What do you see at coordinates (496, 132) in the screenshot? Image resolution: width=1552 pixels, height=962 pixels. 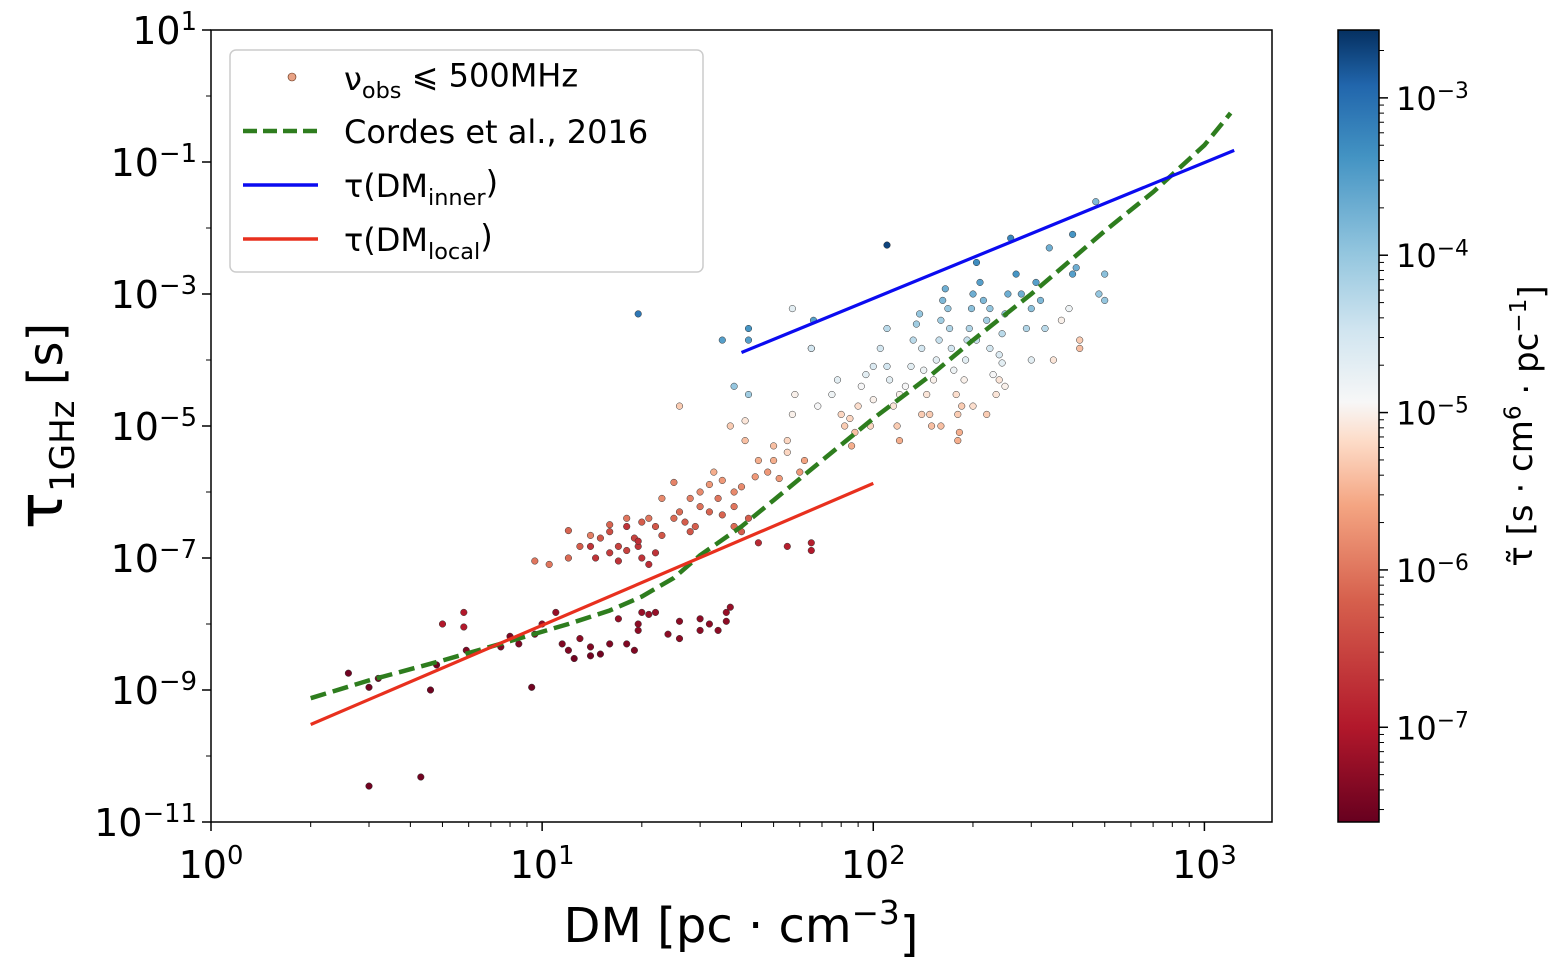 I see `legend-label-cordes: Cordes et al., 2016` at bounding box center [496, 132].